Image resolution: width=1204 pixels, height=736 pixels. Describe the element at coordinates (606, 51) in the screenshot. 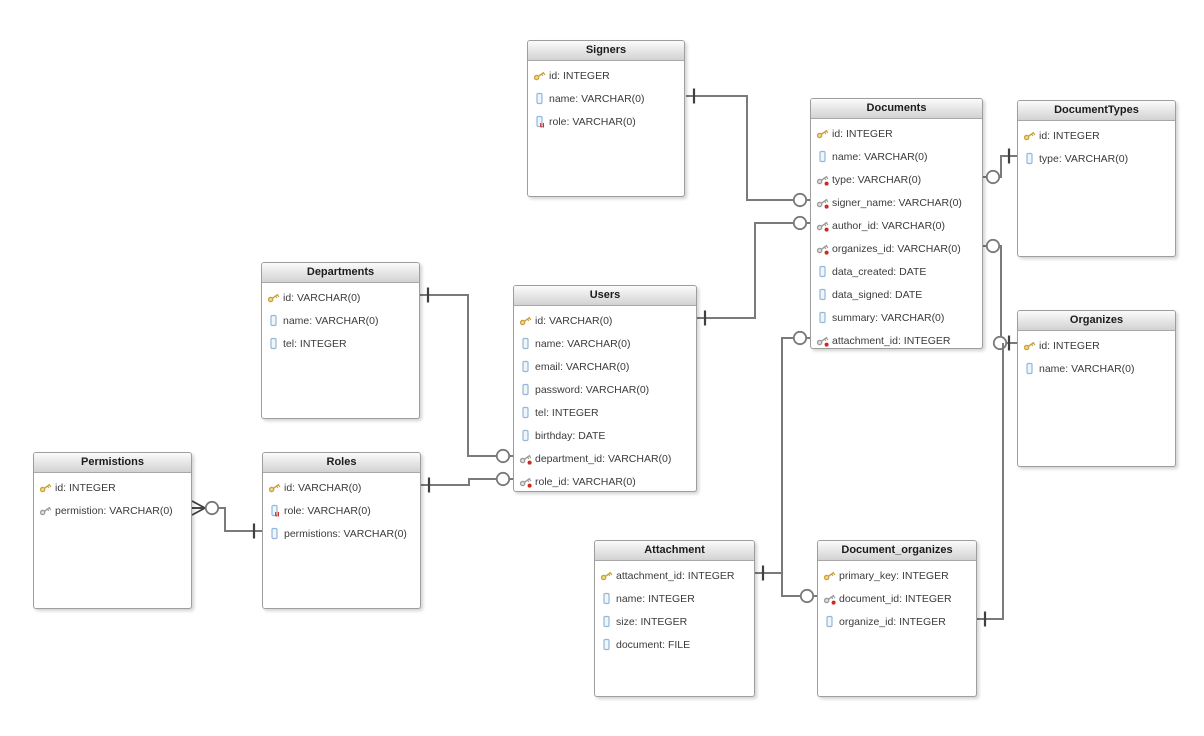

I see `table-header-signers: Signers` at that location.